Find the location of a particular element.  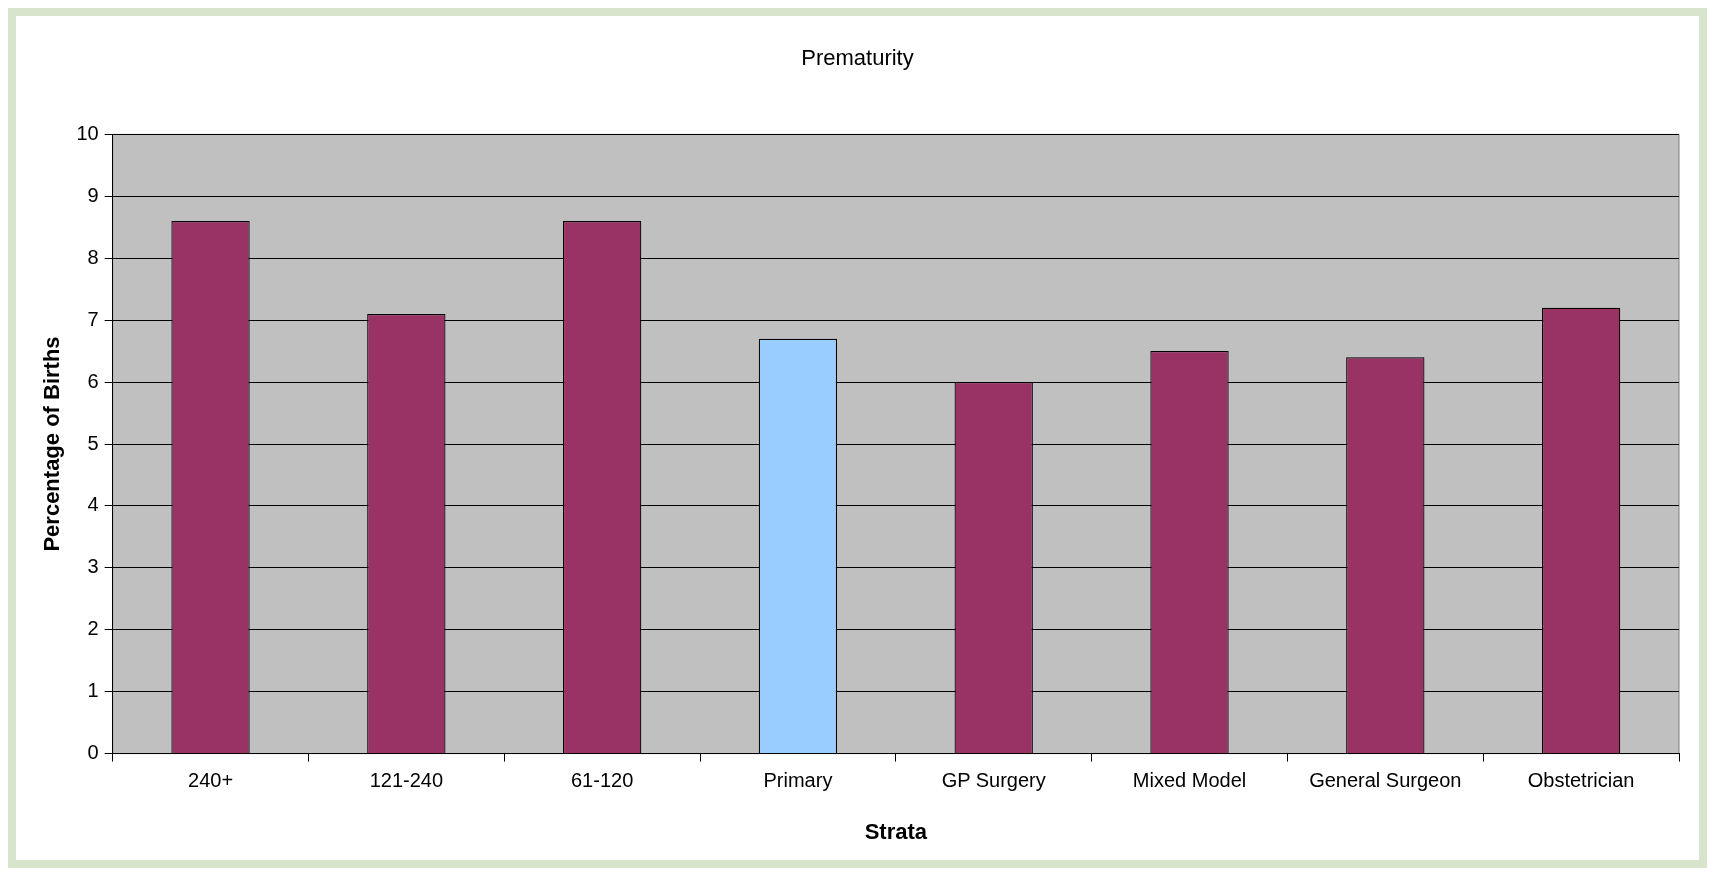

y-tick-label: 3 is located at coordinates (93, 566).